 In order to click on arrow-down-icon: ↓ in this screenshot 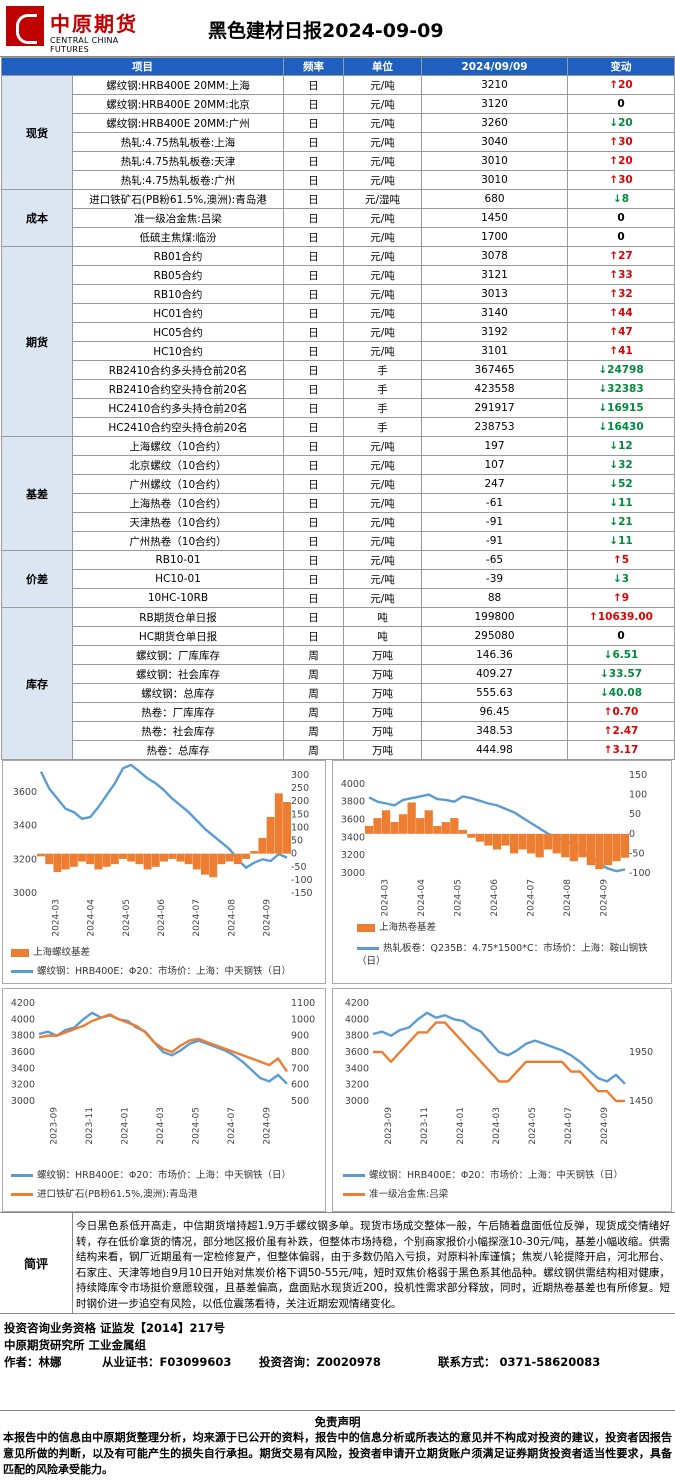, I will do `click(617, 579)`.